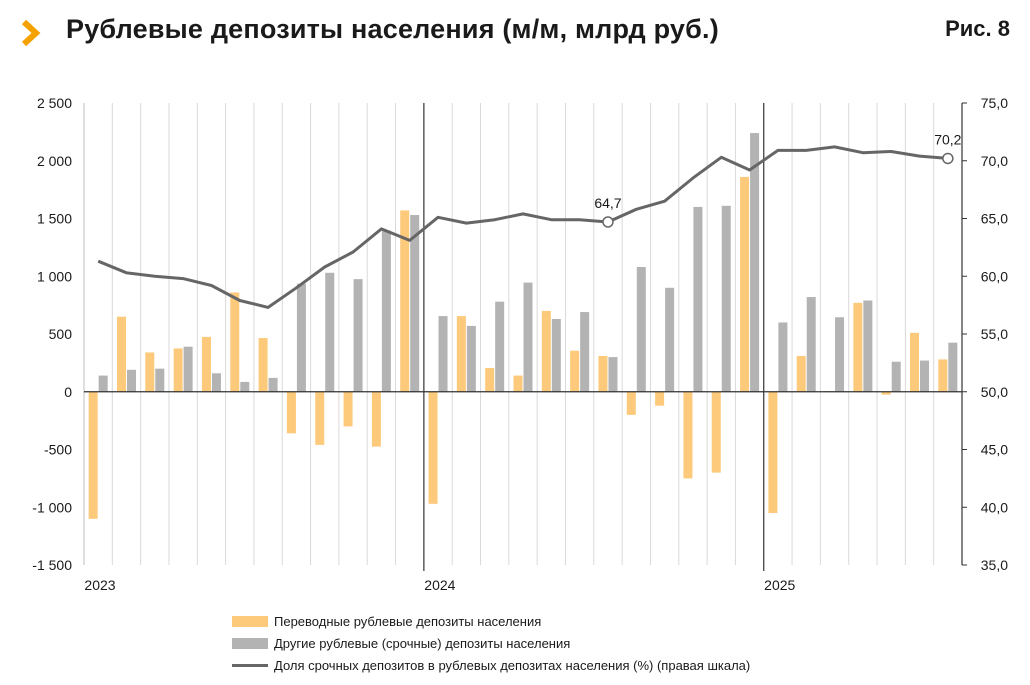 This screenshot has width=1030, height=685. What do you see at coordinates (779, 585) in the screenshot?
I see `x-tick-label: 2025` at bounding box center [779, 585].